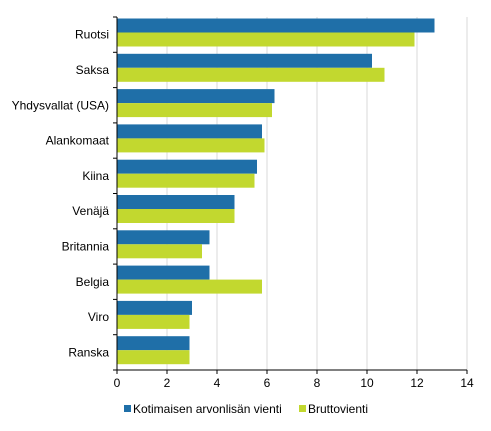 Image resolution: width=491 pixels, height=431 pixels. Describe the element at coordinates (267, 383) in the screenshot. I see `x-tick-label: 6` at that location.